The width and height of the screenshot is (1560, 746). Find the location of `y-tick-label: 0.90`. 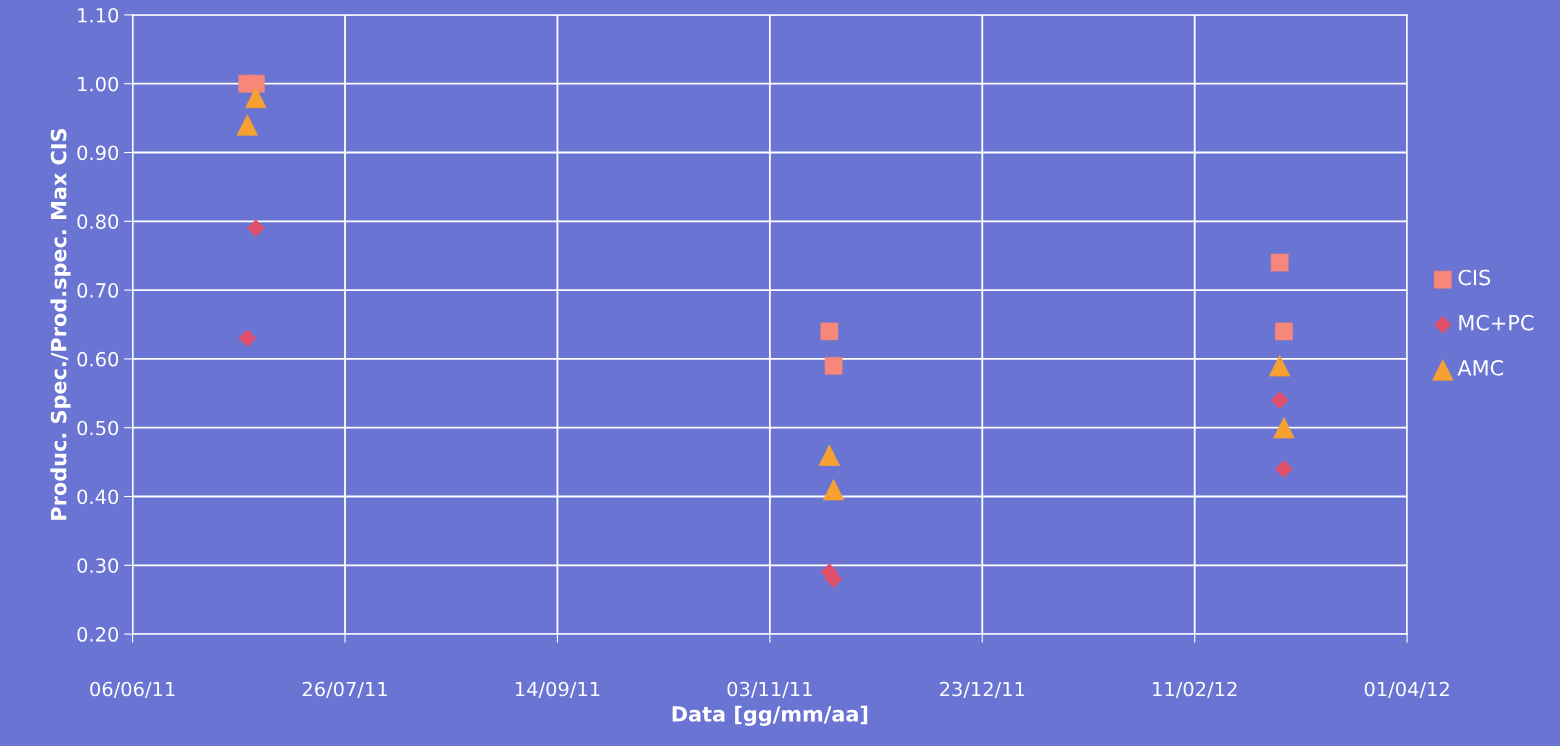

y-tick-label: 0.90 is located at coordinates (98, 153).